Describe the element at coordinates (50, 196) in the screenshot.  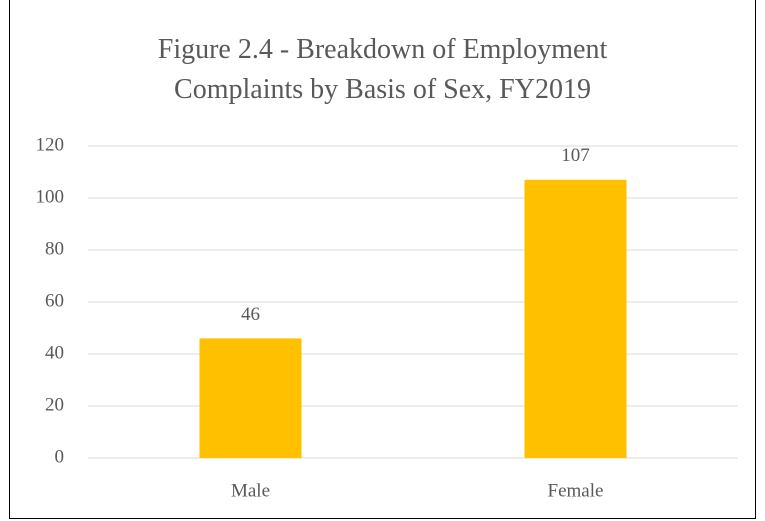
I see `y-tick-label: 100` at that location.